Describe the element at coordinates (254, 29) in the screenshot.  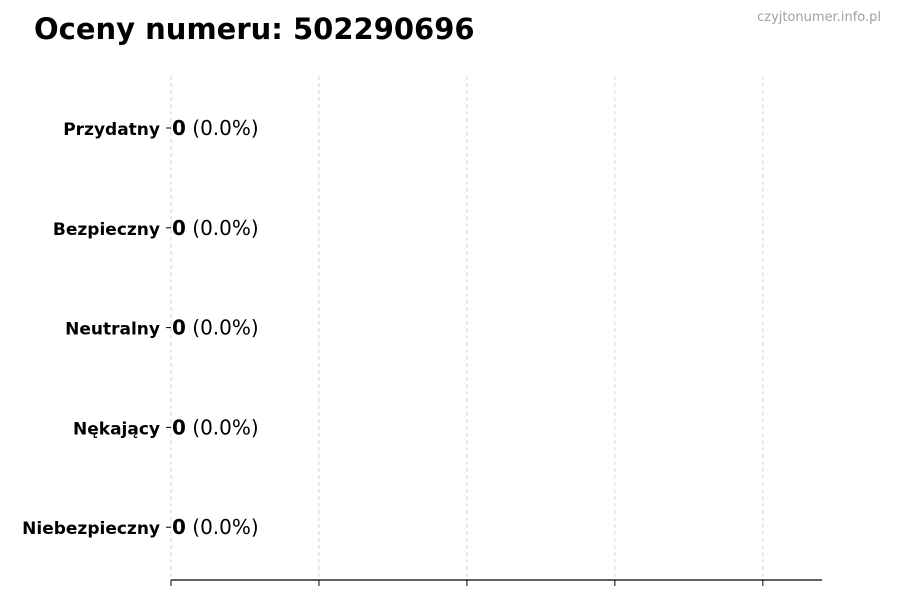
I see `chart-title: Oceny numeru: 502290696` at that location.